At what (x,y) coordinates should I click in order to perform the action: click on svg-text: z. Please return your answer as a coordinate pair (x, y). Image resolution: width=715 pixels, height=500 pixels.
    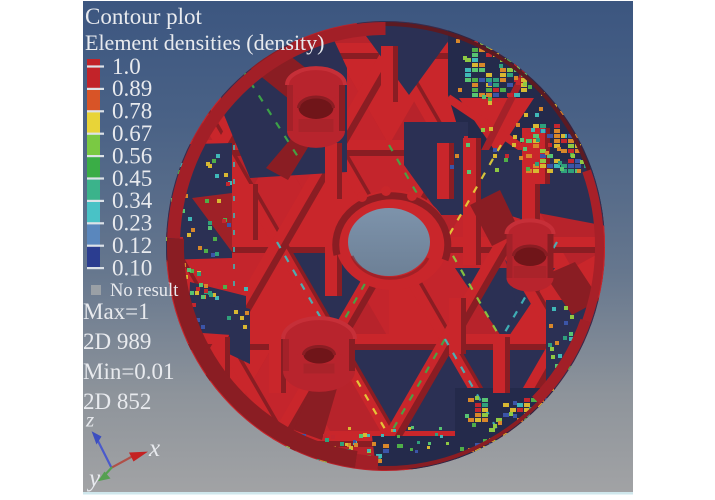
    Looking at the image, I should click on (89, 420).